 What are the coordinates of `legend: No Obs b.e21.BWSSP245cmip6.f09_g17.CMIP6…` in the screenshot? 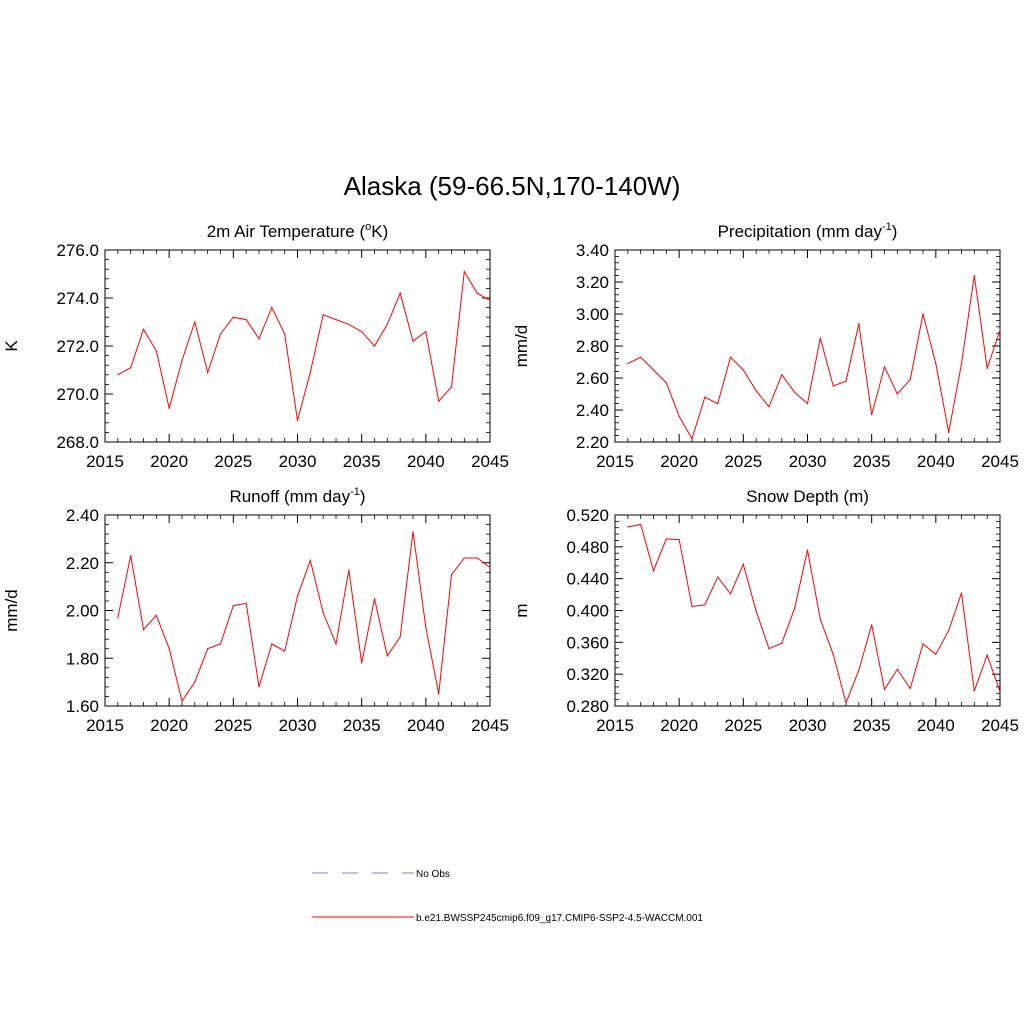 It's located at (507, 896).